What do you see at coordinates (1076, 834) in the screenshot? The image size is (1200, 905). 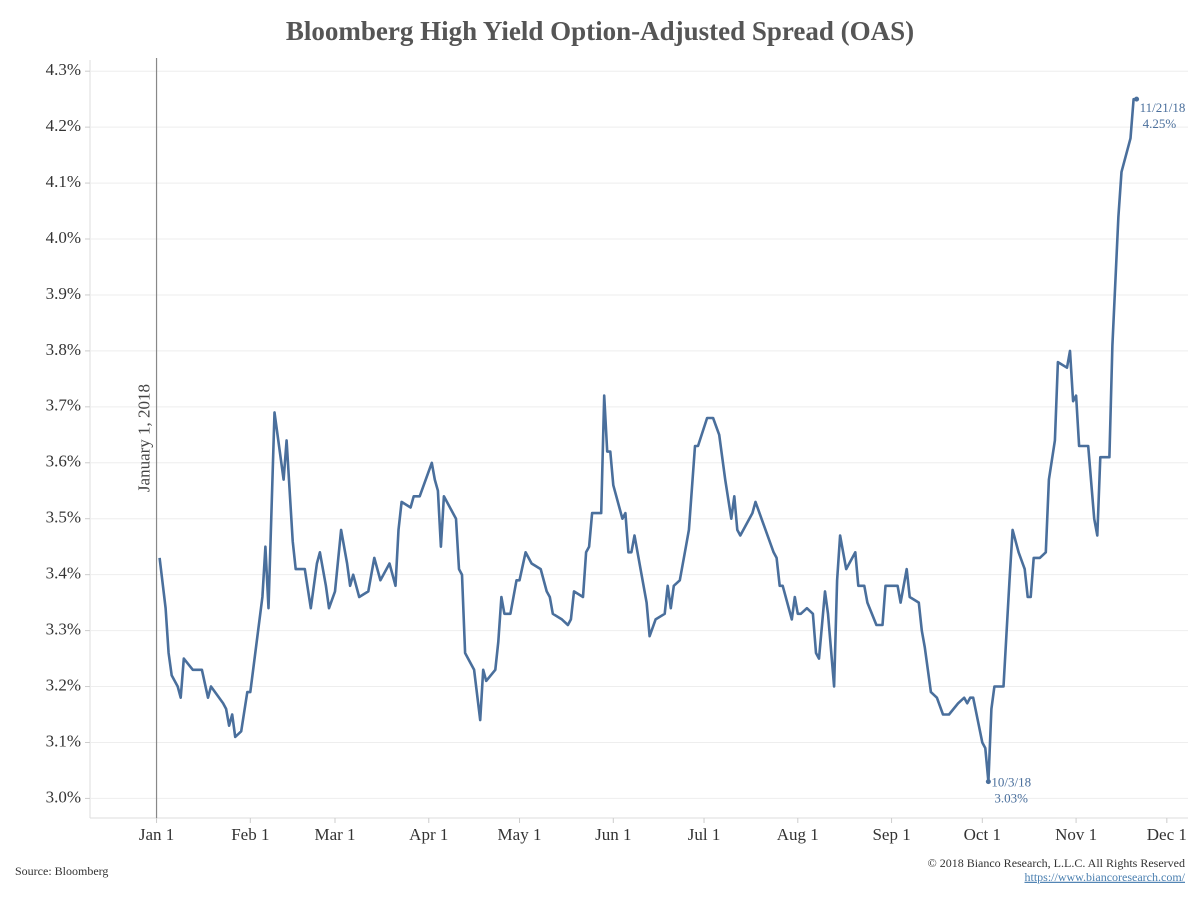 I see `x-tick-label: Nov 1` at bounding box center [1076, 834].